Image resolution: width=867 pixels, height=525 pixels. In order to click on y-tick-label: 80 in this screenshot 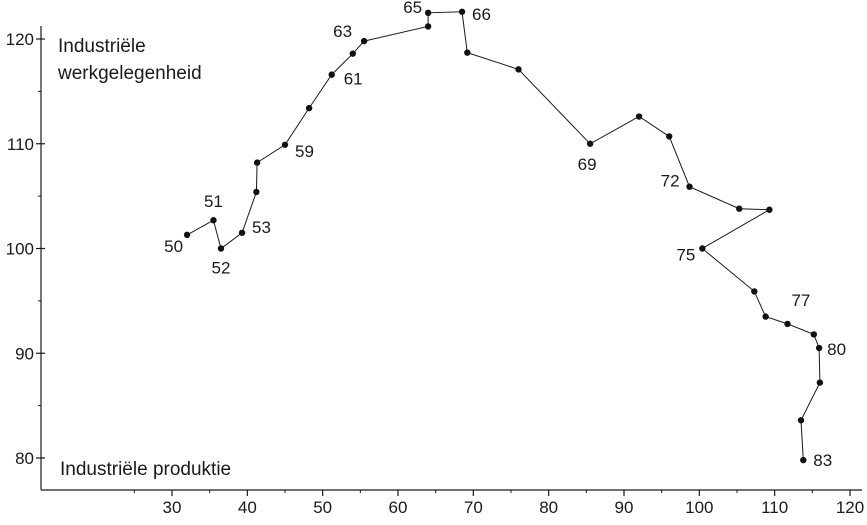, I will do `click(24, 458)`.